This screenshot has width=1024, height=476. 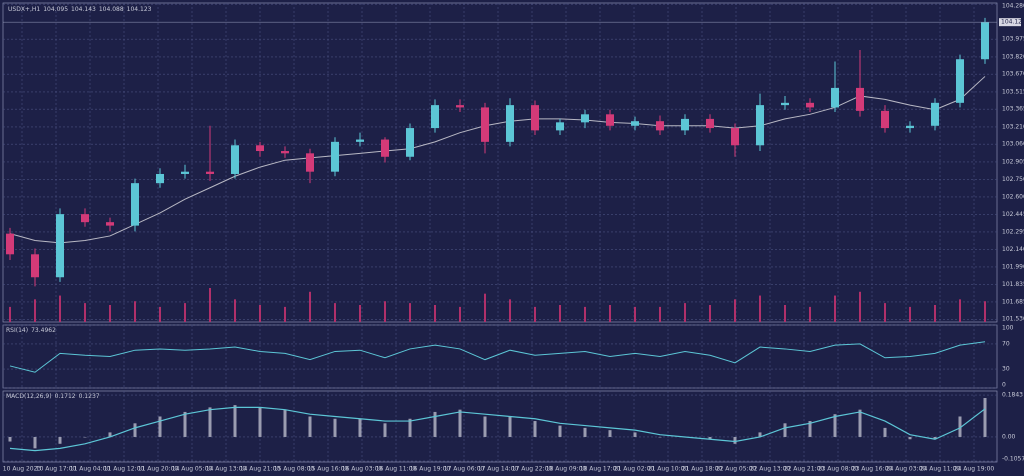 What do you see at coordinates (1012, 395) in the screenshot?
I see `y-tick-label: 0.1843` at bounding box center [1012, 395].